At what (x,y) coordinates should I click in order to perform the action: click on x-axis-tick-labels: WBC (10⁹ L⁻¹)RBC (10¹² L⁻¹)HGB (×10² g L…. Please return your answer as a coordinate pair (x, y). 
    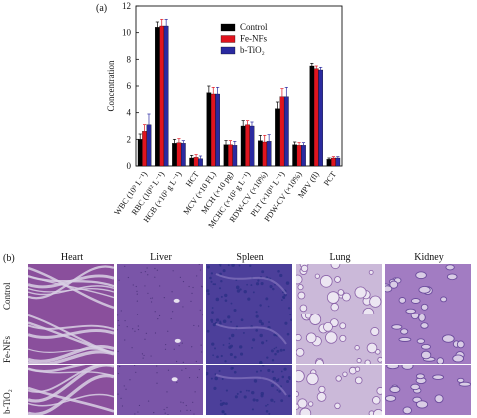
    Looking at the image, I should click on (225, 200).